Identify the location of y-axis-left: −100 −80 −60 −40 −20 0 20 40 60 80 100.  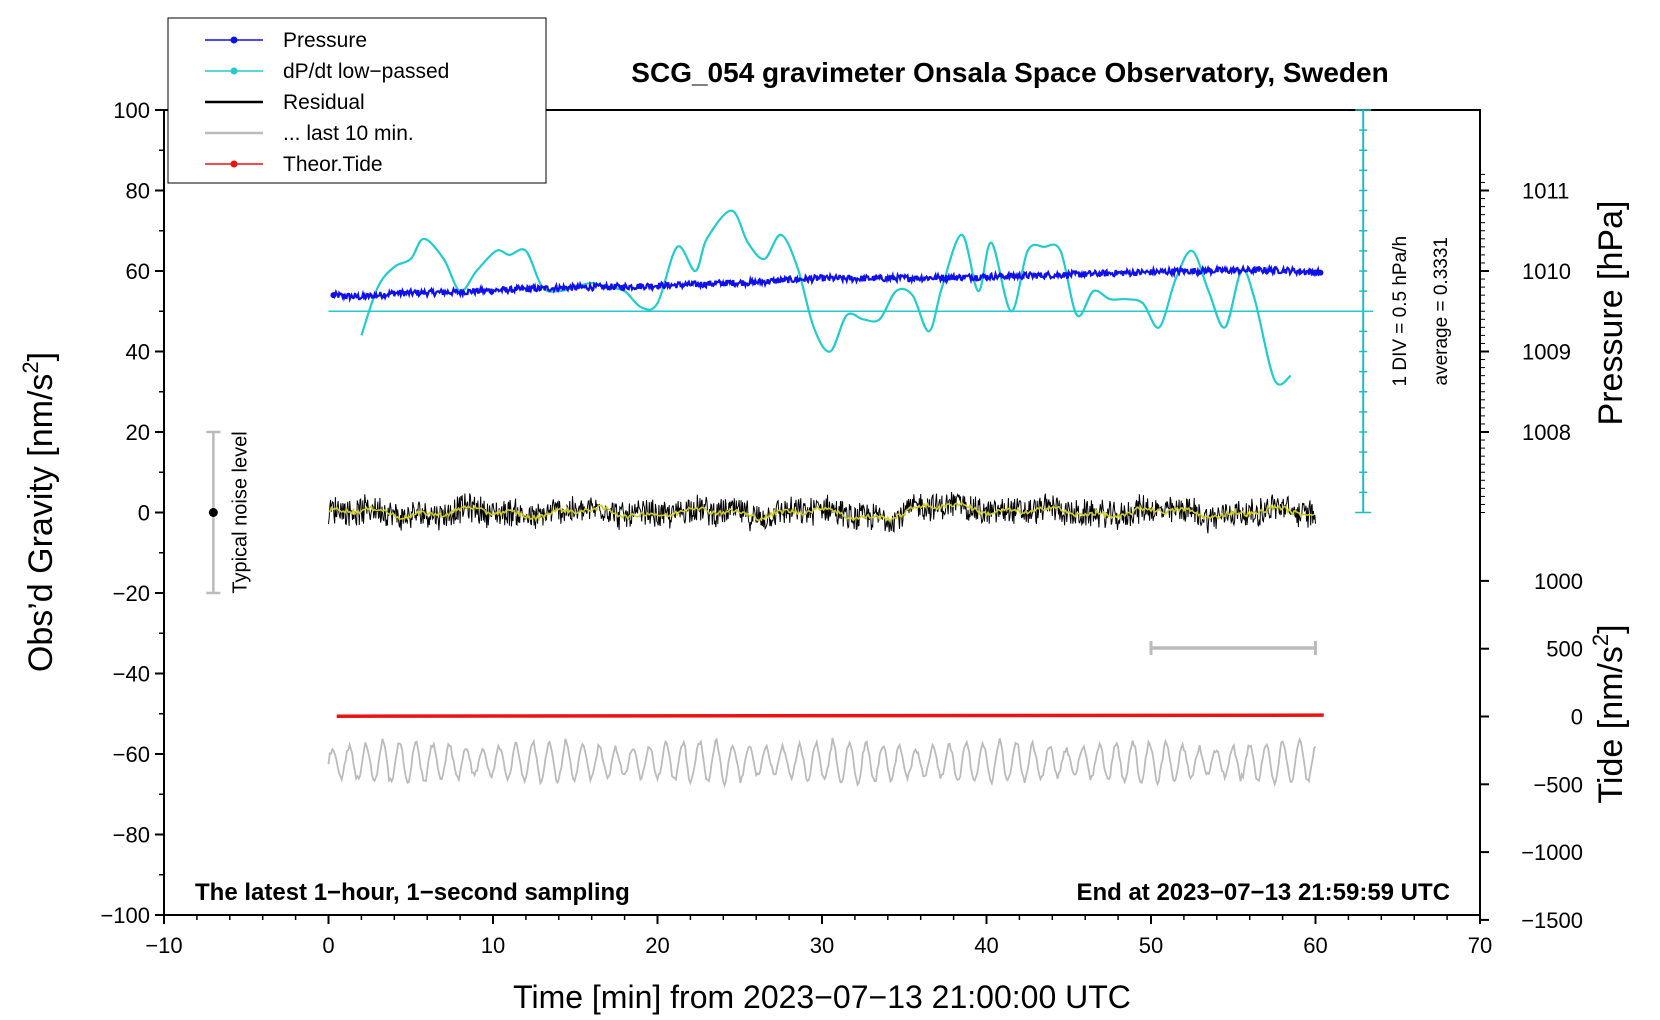
(132, 513).